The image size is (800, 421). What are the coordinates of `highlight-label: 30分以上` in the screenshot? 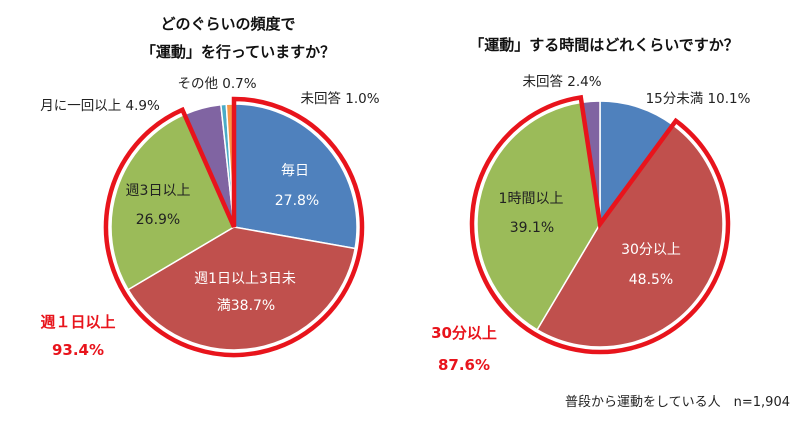 It's located at (464, 333).